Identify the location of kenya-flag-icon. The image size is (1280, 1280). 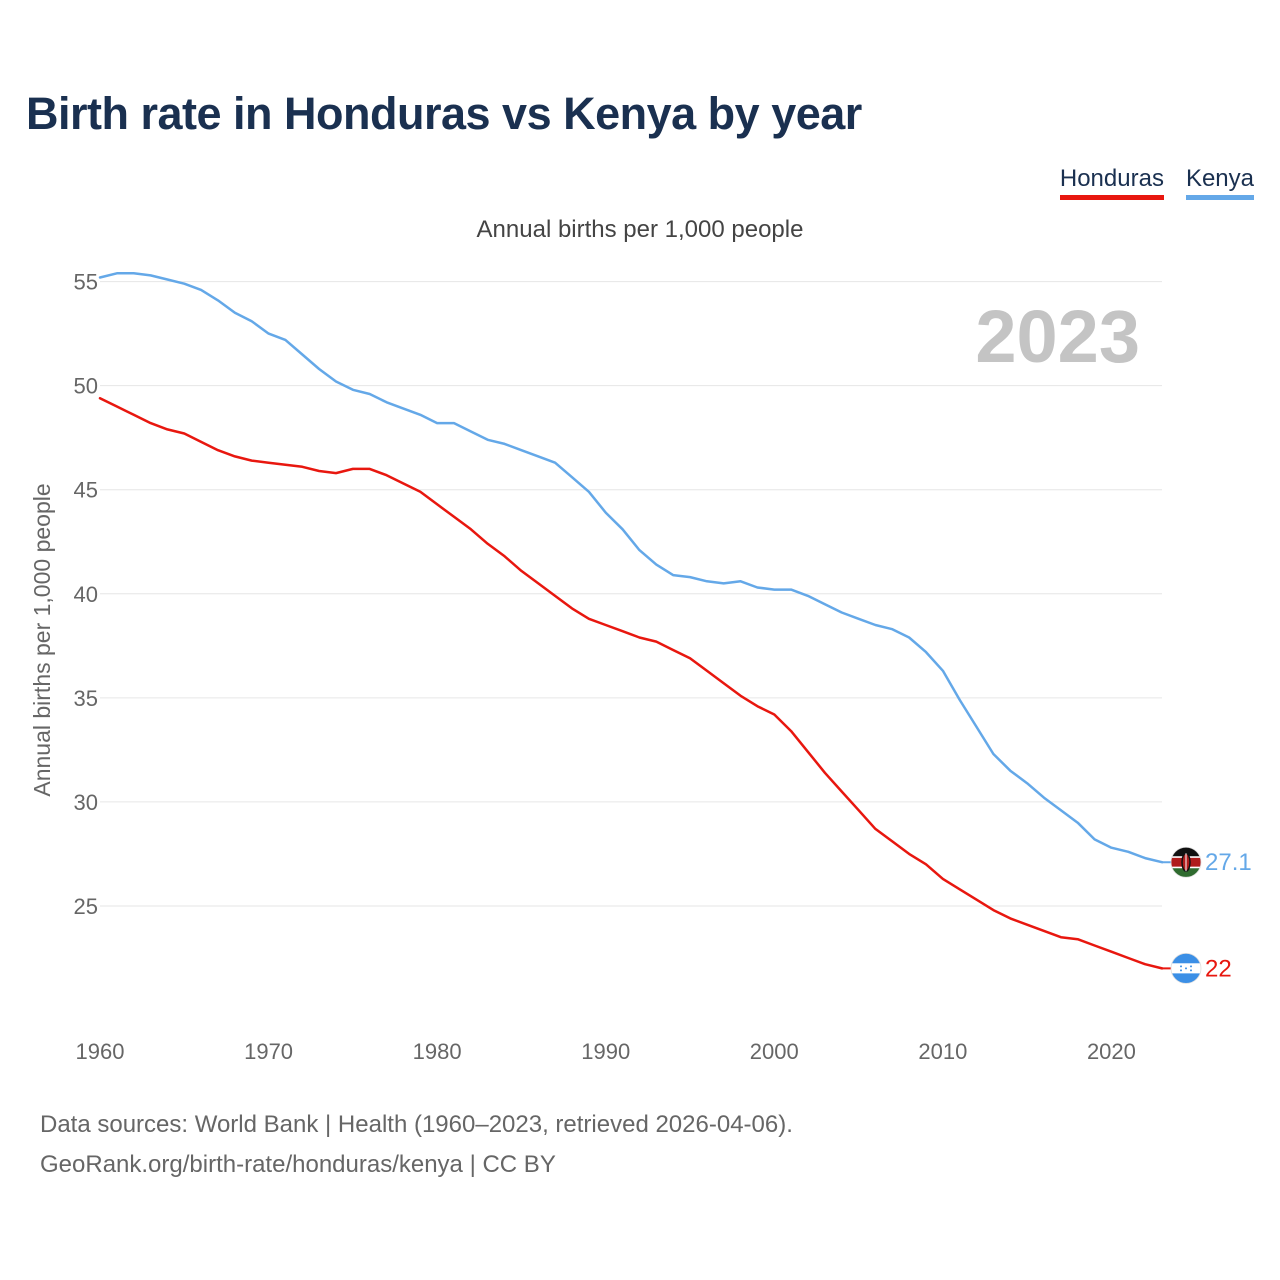
(1186, 862).